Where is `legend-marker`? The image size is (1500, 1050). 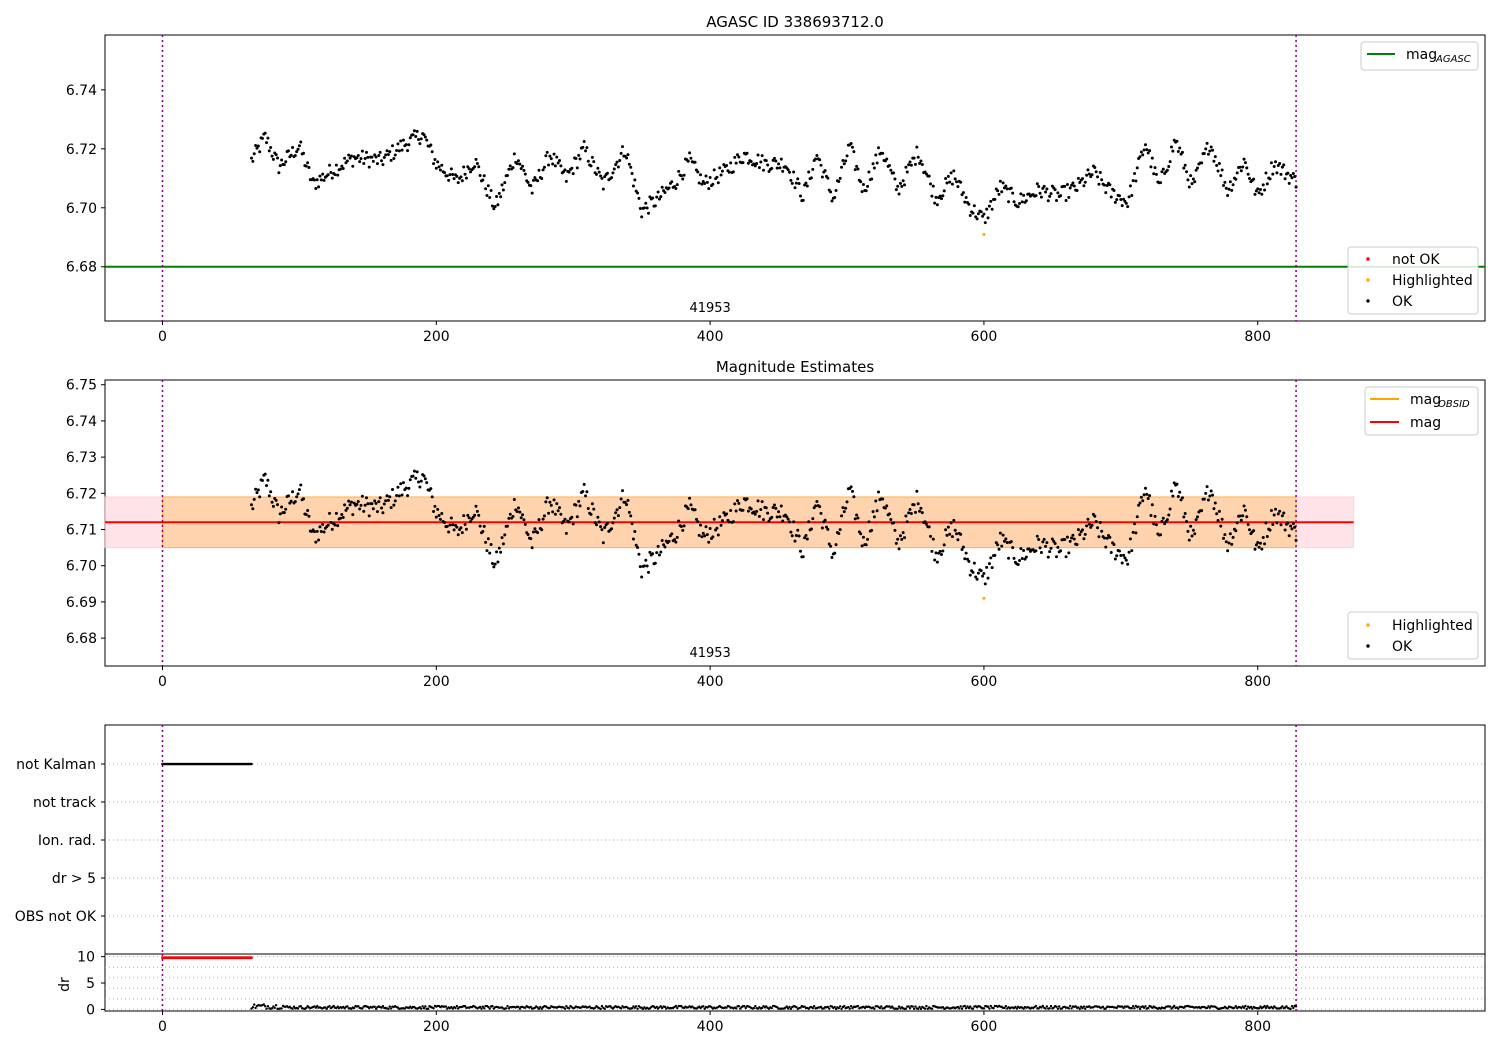 legend-marker is located at coordinates (1368, 259).